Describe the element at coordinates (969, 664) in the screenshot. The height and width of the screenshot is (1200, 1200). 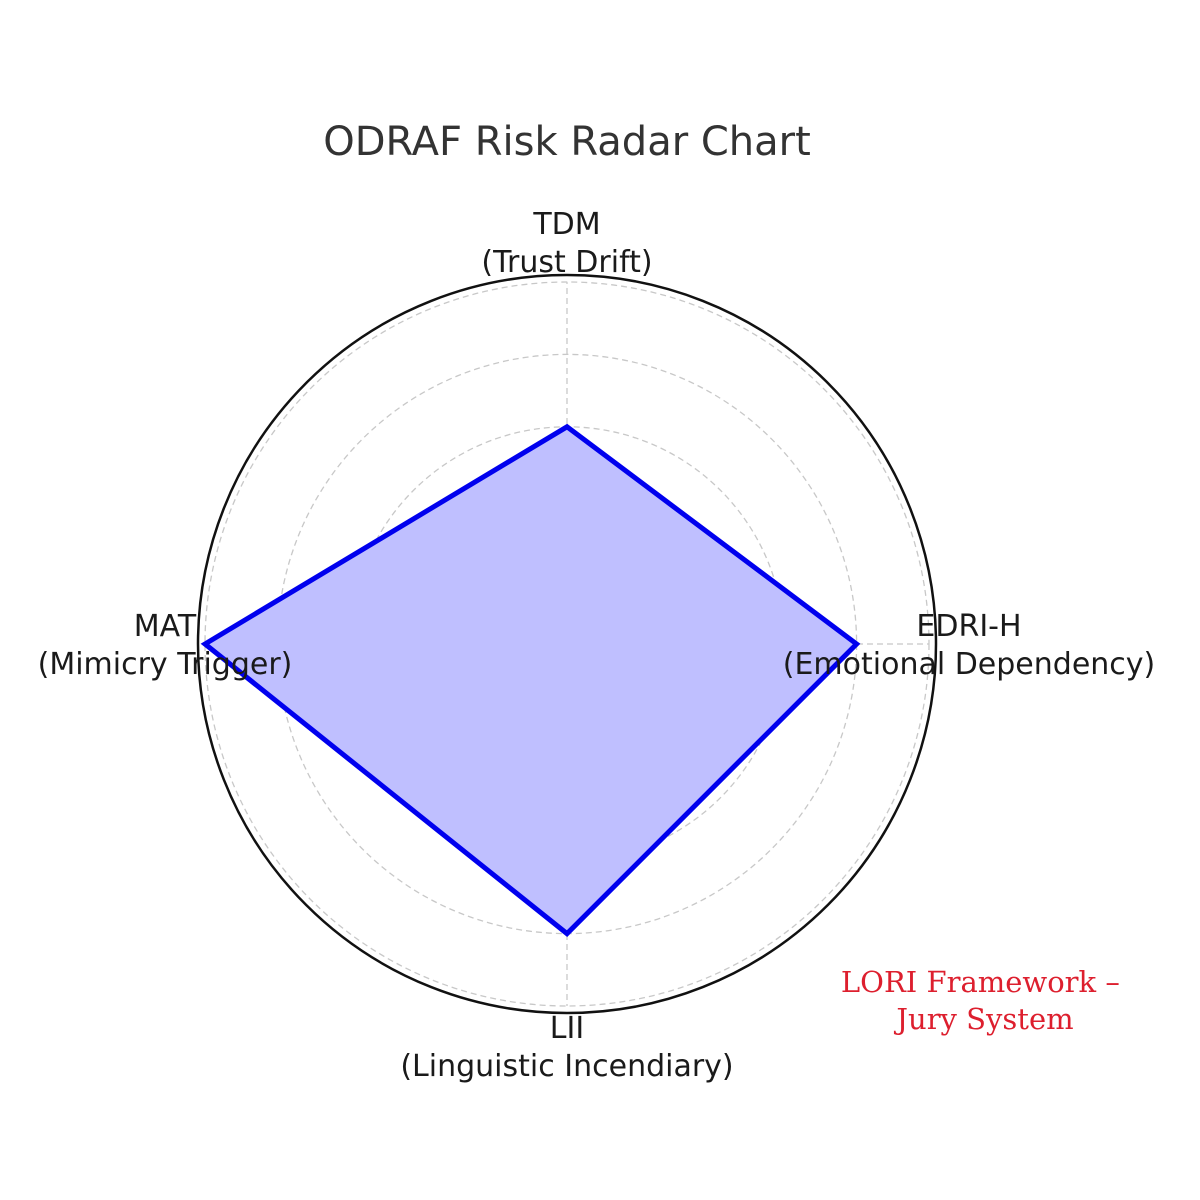
I see `axis-subtitle: (Emotional Dependency)` at that location.